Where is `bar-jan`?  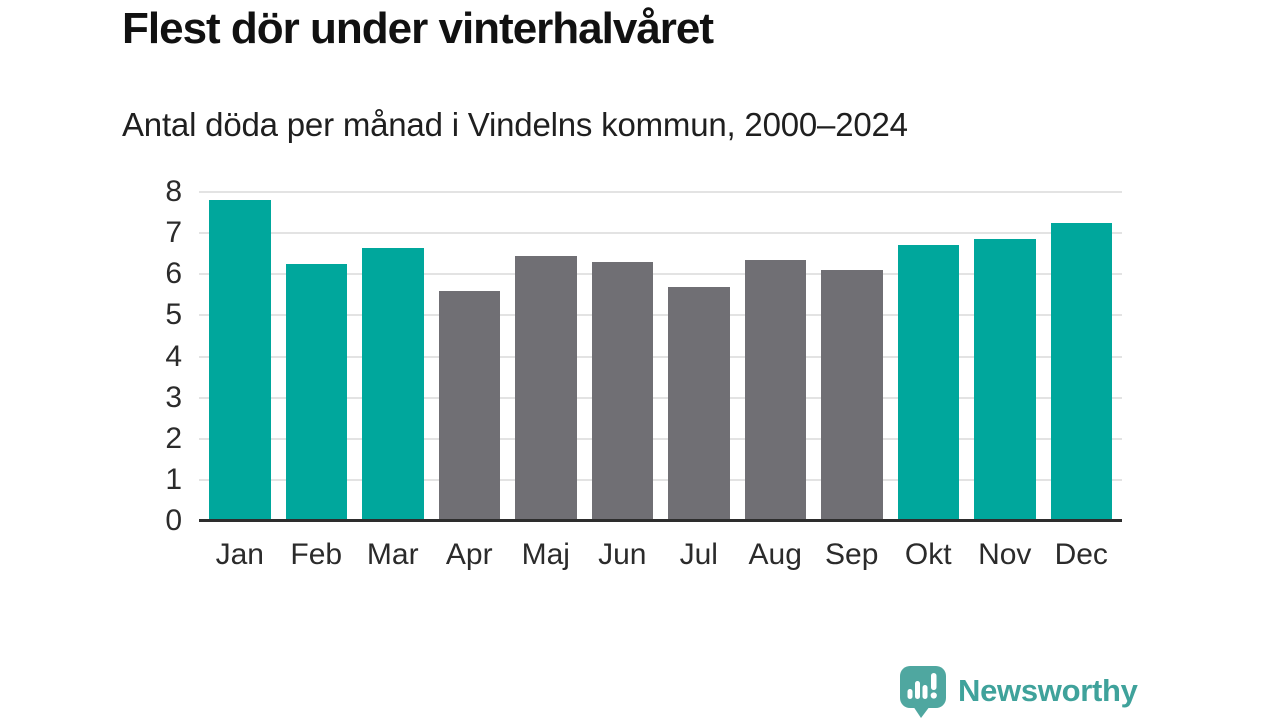
bar-jan is located at coordinates (240, 360).